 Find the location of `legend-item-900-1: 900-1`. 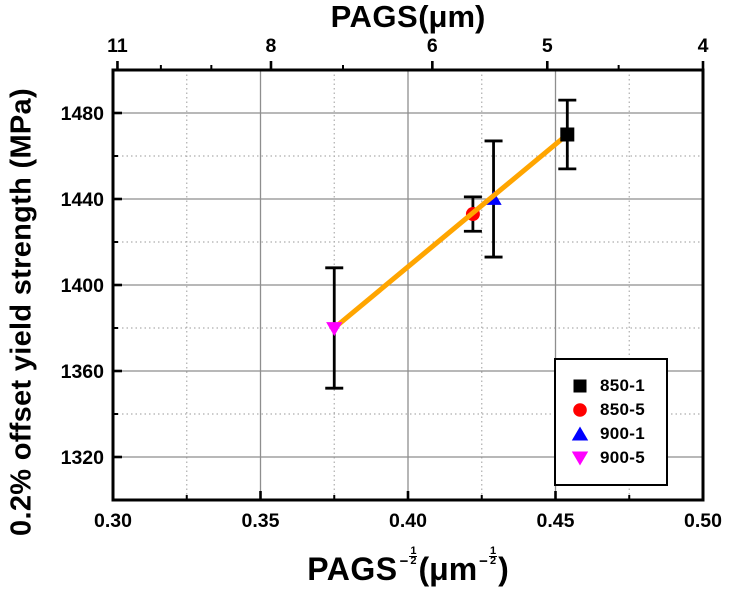

legend-item-900-1: 900-1 is located at coordinates (617, 433).